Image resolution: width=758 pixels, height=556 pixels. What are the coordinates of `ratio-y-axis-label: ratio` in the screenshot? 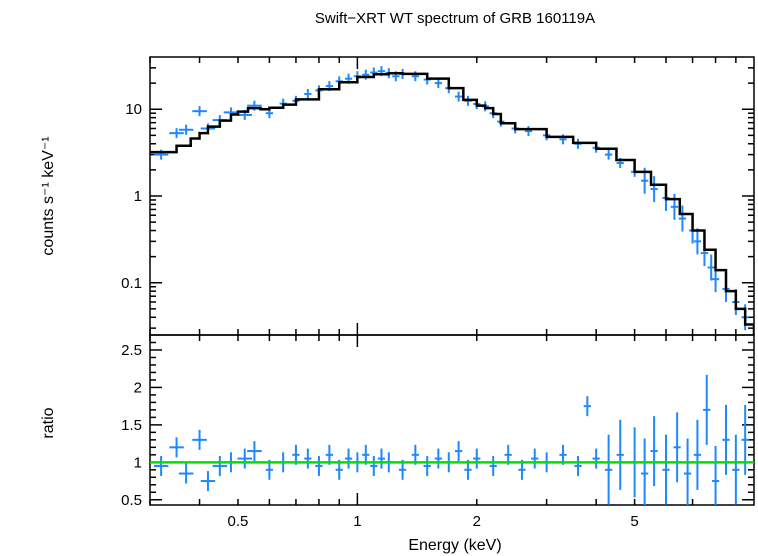 It's located at (48, 422).